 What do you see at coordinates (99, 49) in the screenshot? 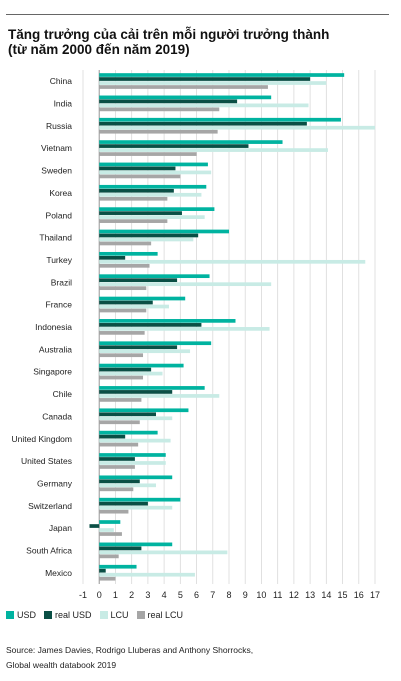
I see `chart-subtitle: (từ năm 2000 đến năm 2019)` at bounding box center [99, 49].